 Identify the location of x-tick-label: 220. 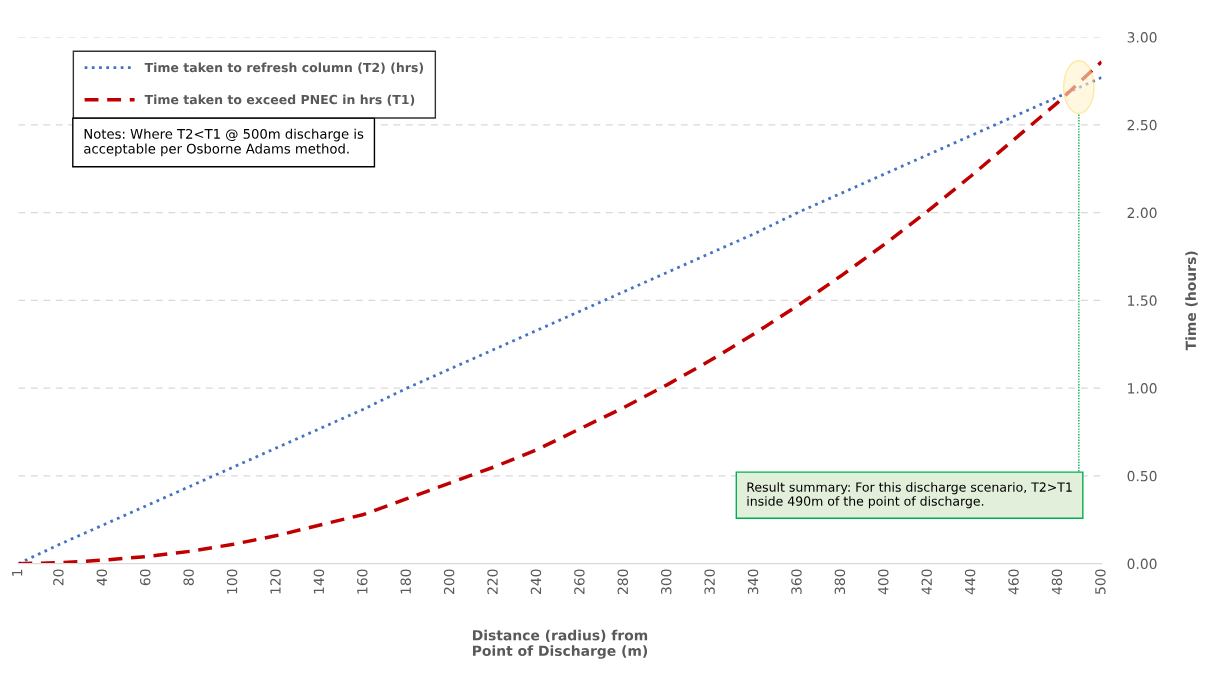
(492, 581).